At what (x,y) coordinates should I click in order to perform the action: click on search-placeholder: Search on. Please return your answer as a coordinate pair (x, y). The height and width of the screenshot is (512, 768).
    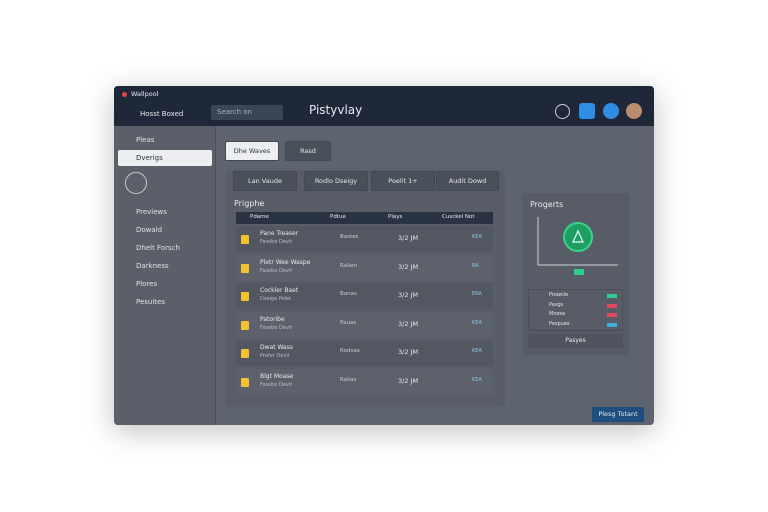
    Looking at the image, I should click on (234, 112).